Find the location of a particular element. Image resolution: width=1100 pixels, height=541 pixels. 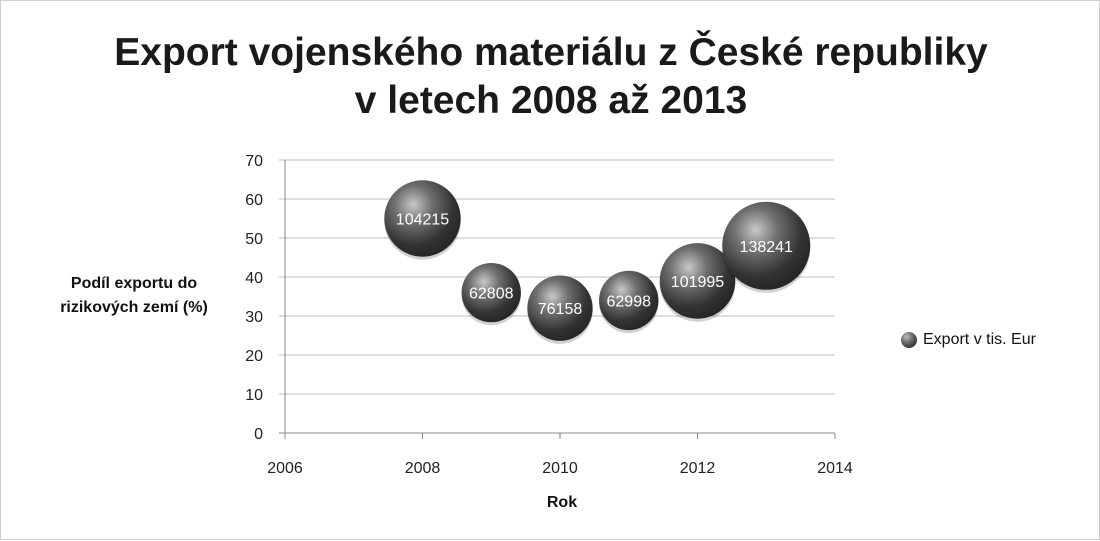

y-axis-label: Podíl exportu do rizikových zemí (%) is located at coordinates (134, 296).